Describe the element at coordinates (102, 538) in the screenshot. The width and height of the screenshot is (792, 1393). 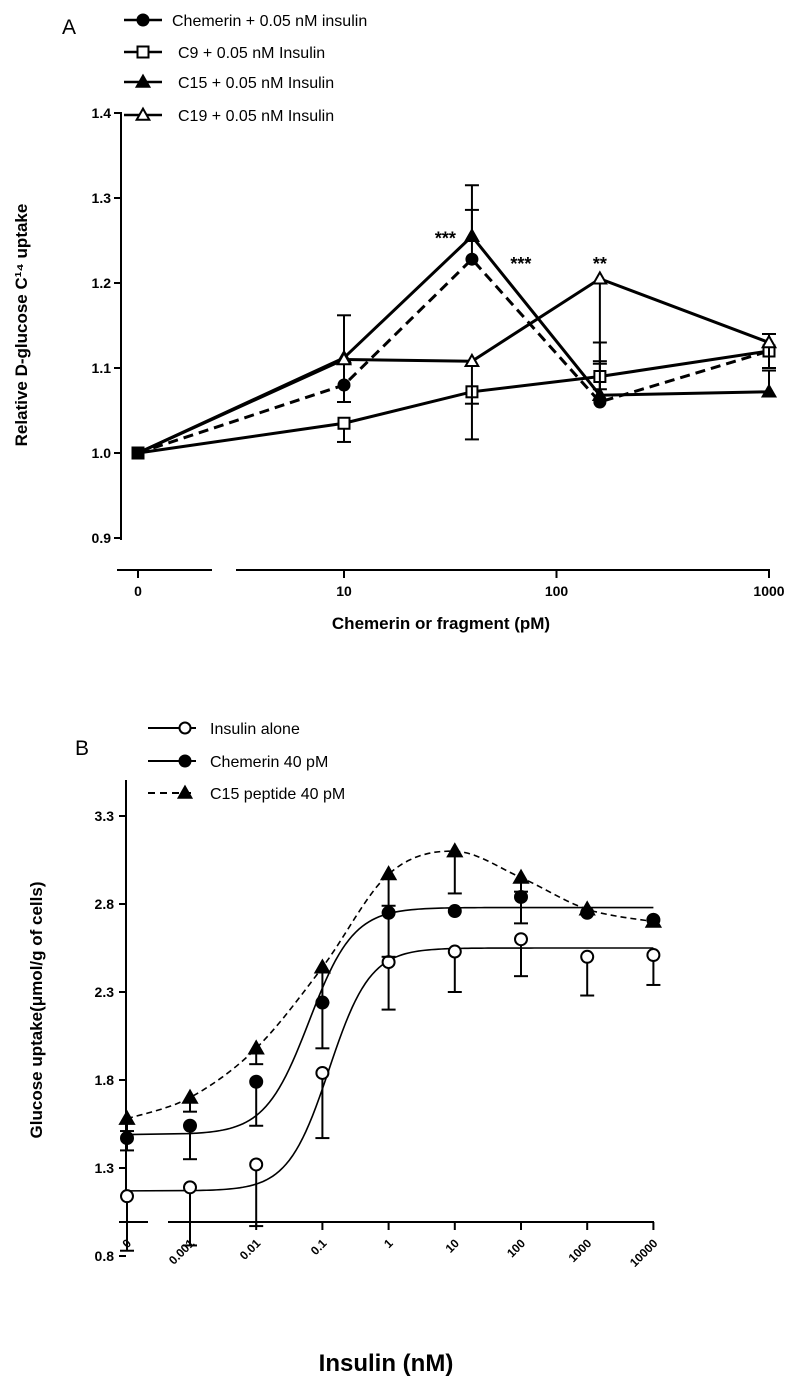
I see `y-tick-label: 0.9` at that location.